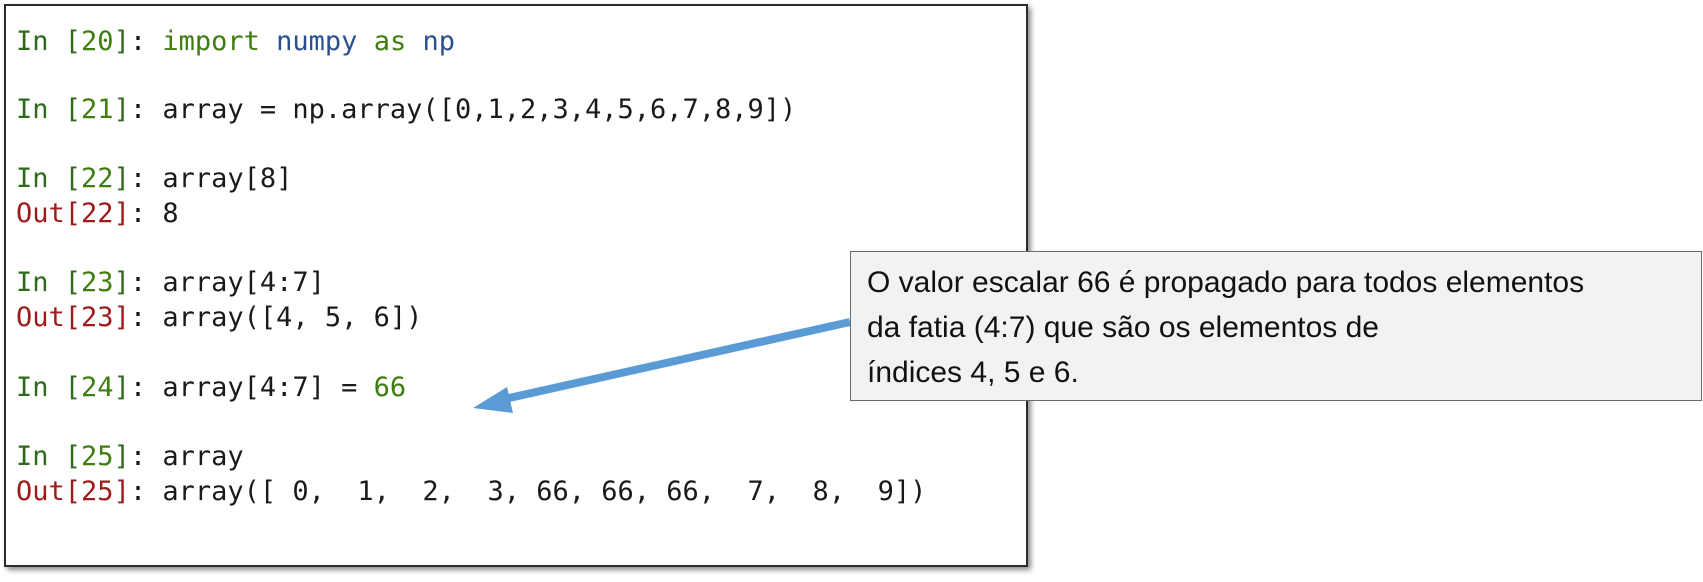 The image size is (1703, 582). I want to click on code-text: array[4:7], so click(243, 282).